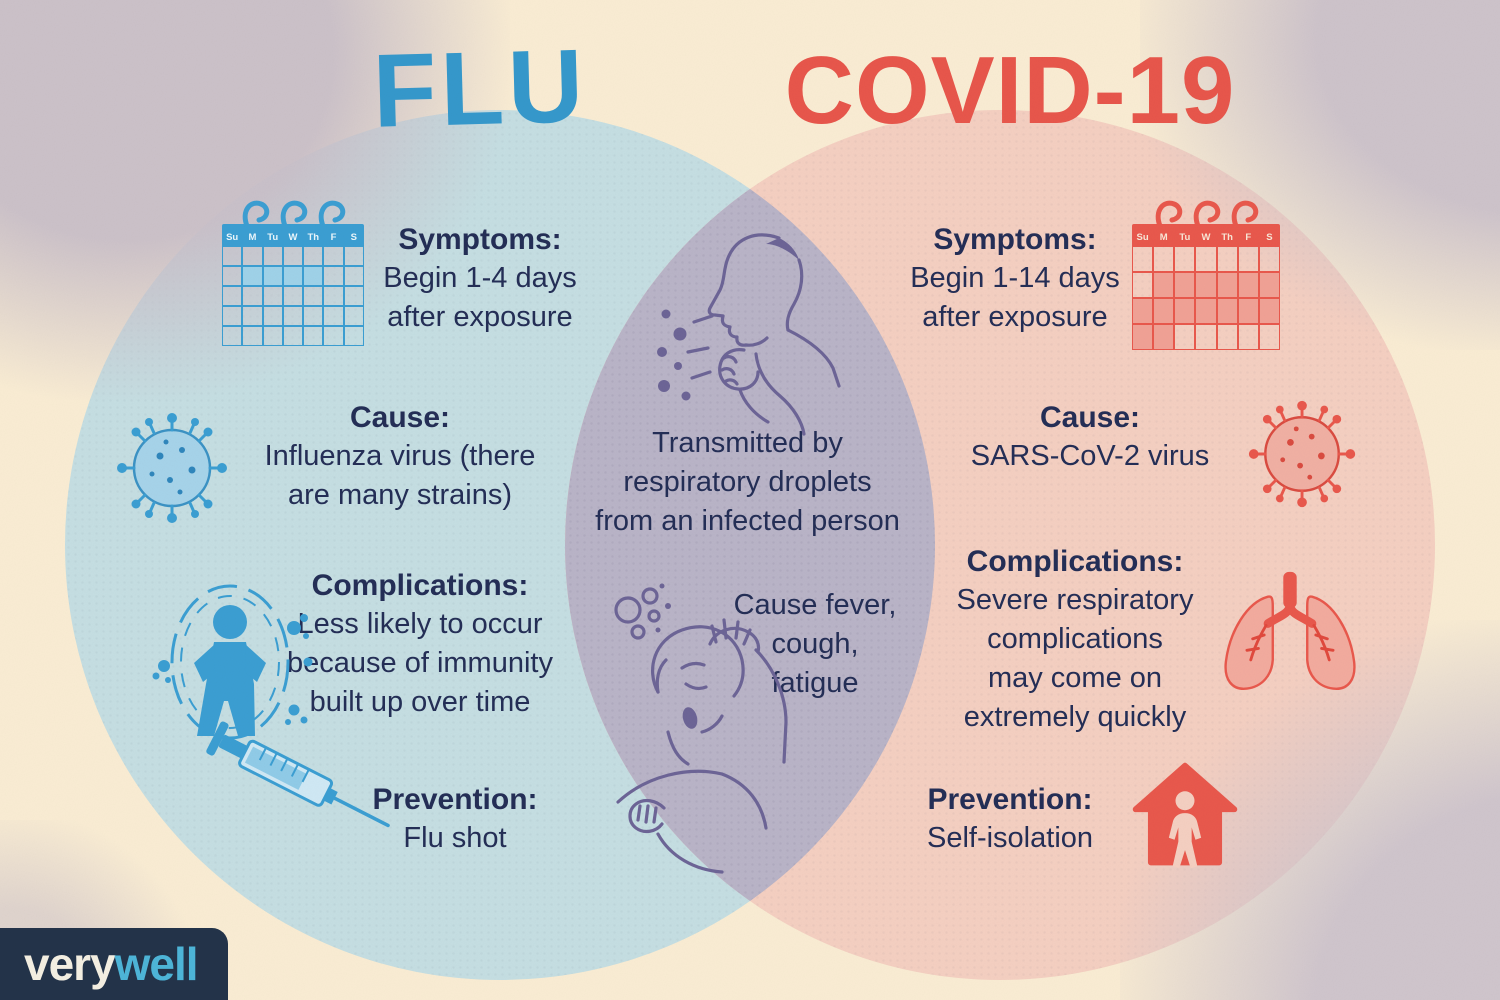  Describe the element at coordinates (480, 278) in the screenshot. I see `flu-symptoms-block: Symptoms: Begin 1-4 days after exposure` at that location.